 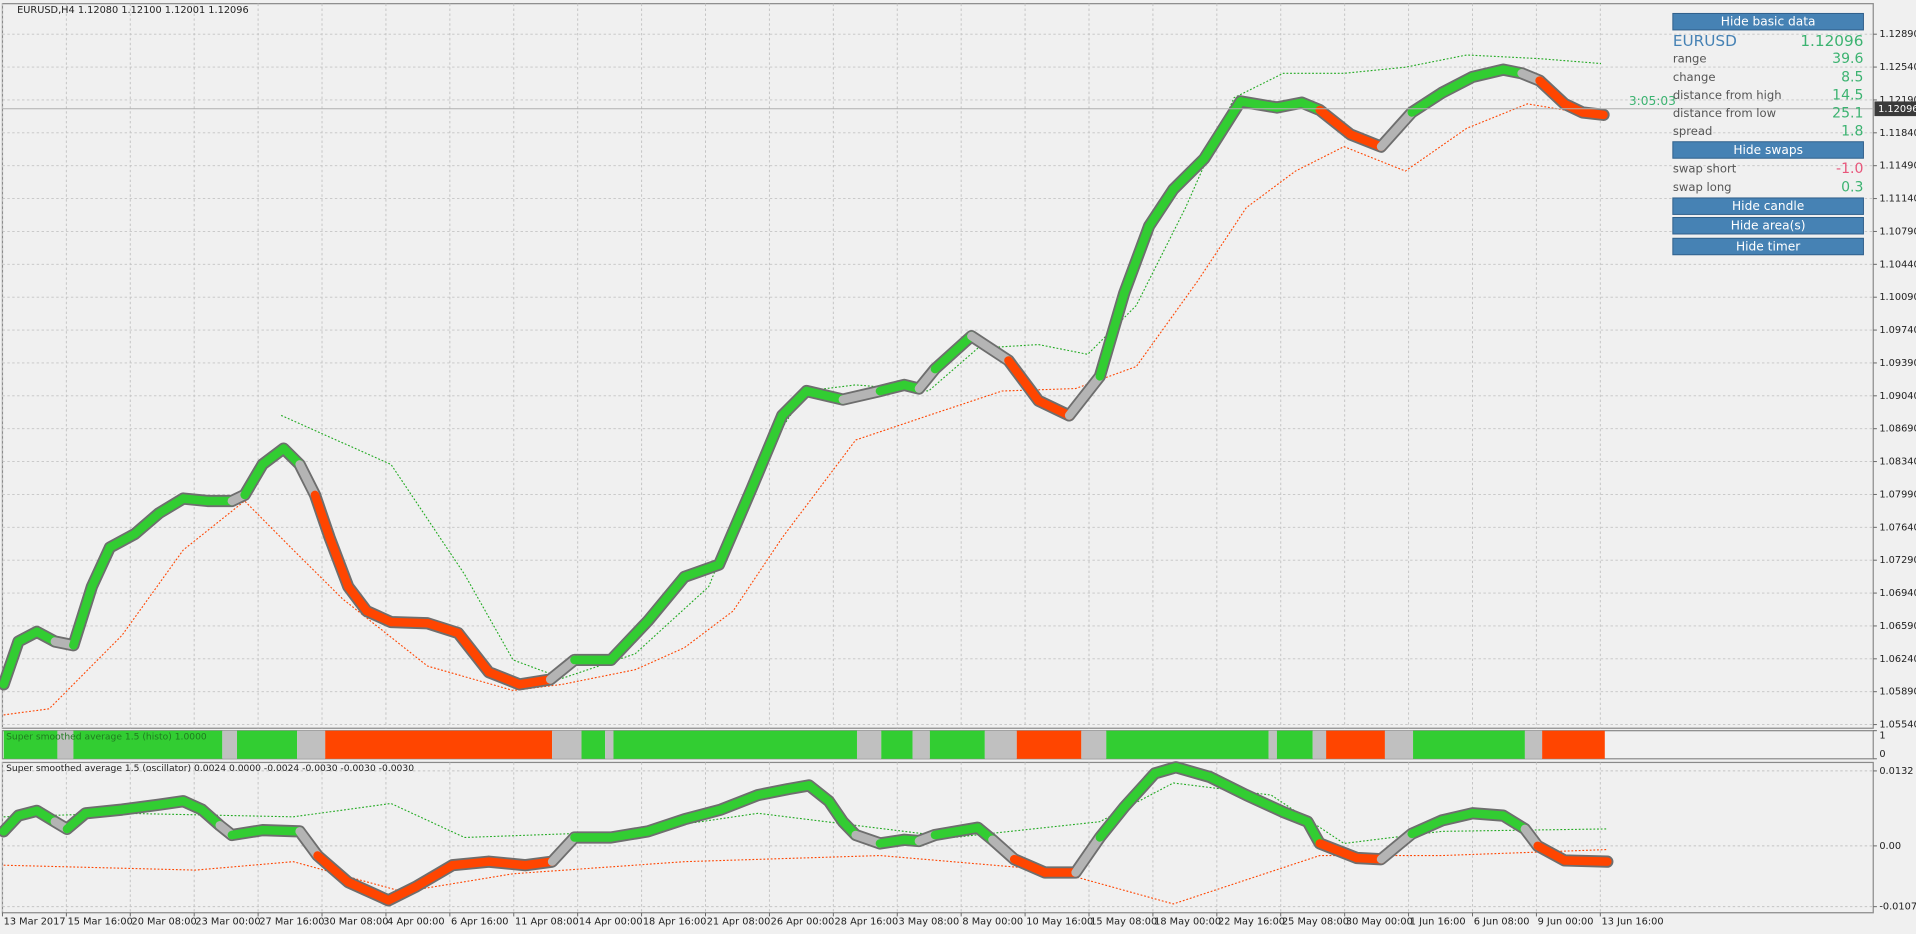 What do you see at coordinates (1897, 560) in the screenshot?
I see `y-tick-label: 1.07290` at bounding box center [1897, 560].